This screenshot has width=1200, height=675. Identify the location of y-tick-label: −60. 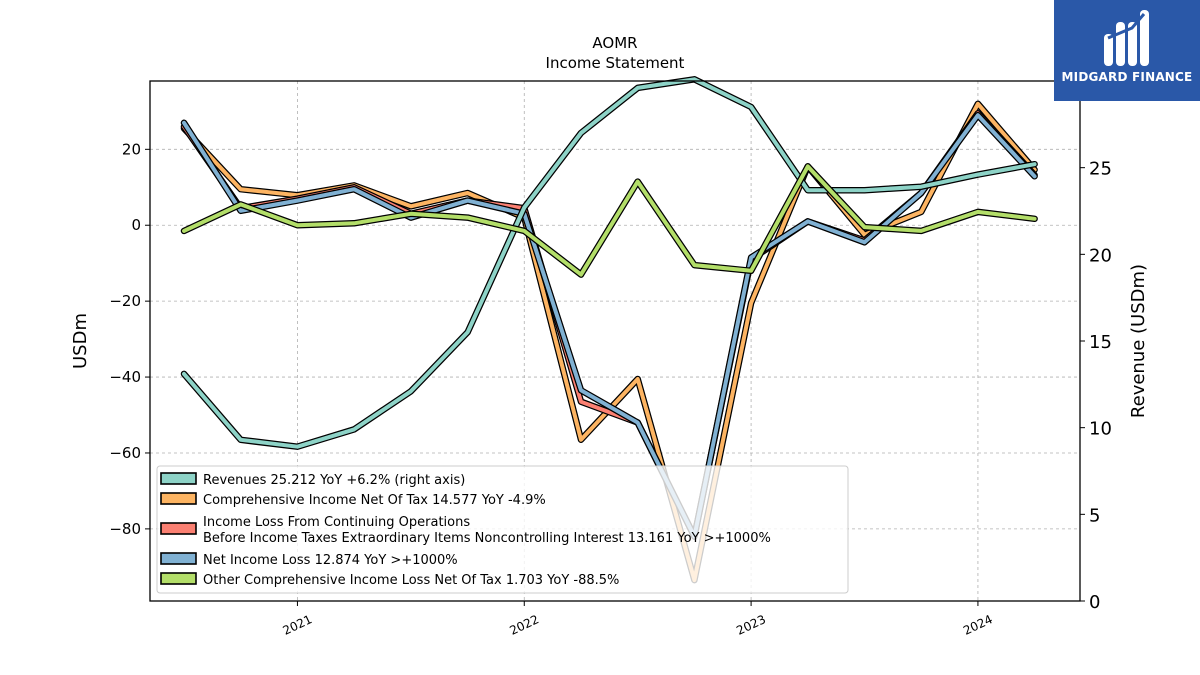
(125, 453).